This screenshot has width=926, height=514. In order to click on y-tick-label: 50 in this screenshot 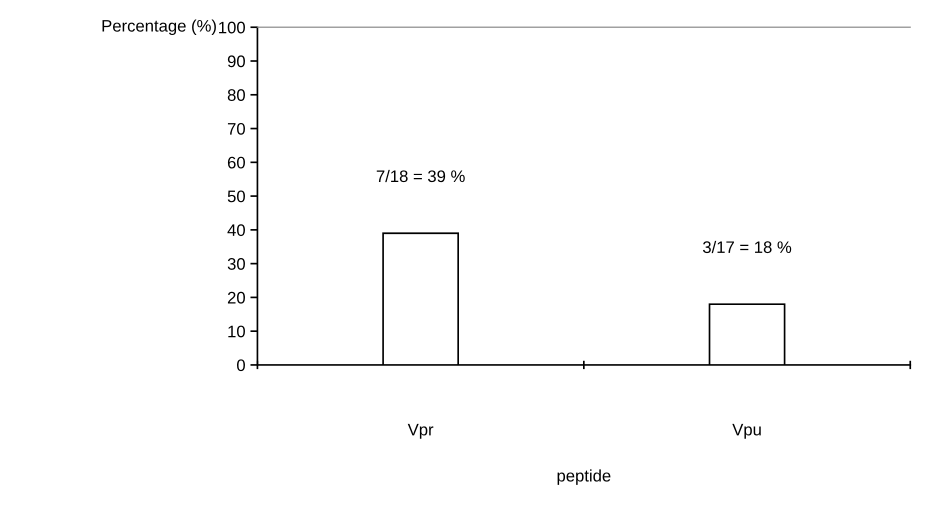, I will do `click(236, 196)`.